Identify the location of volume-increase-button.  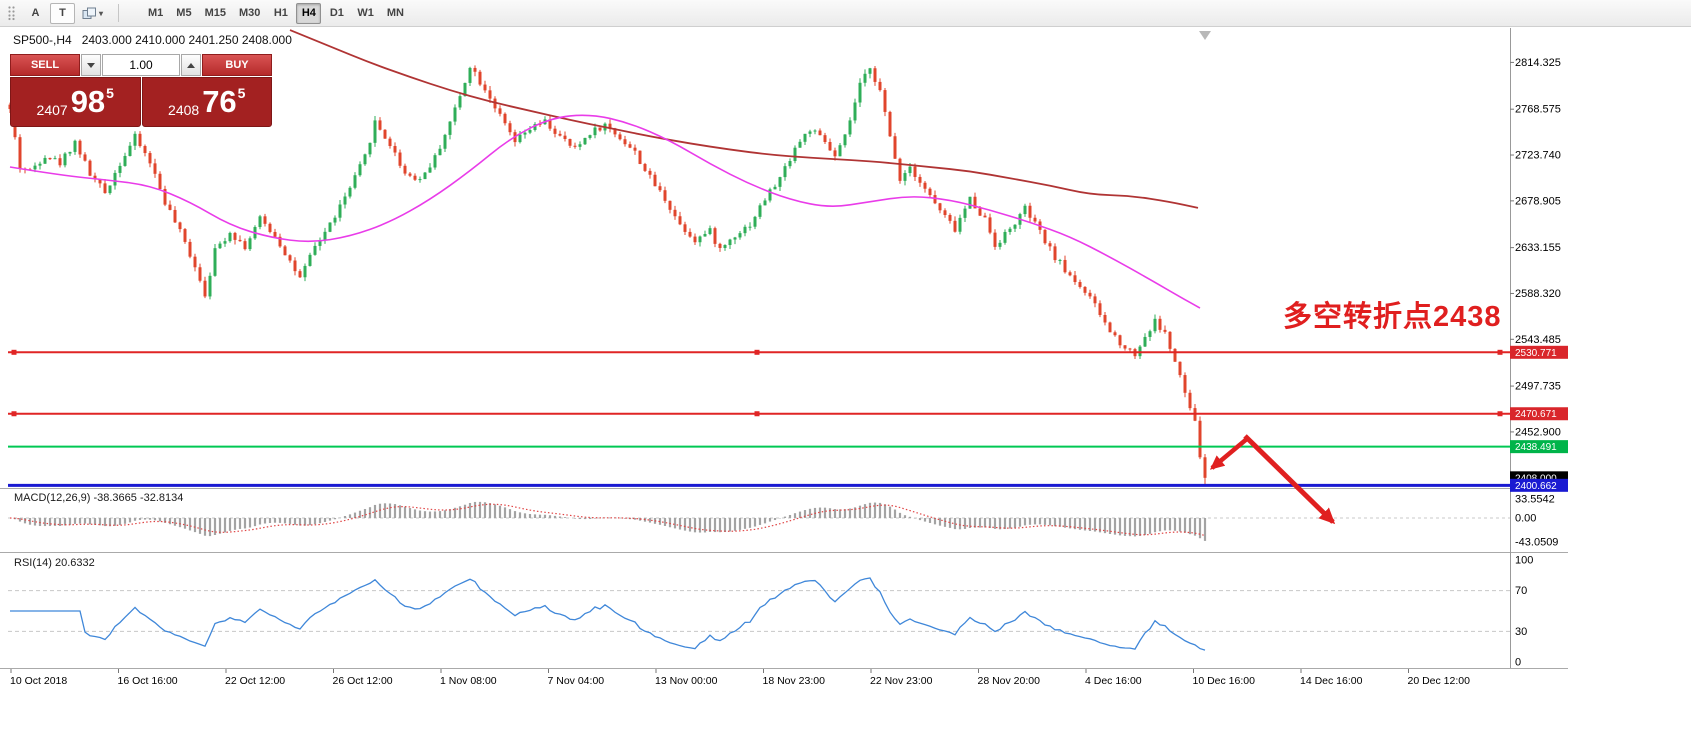
(191, 65).